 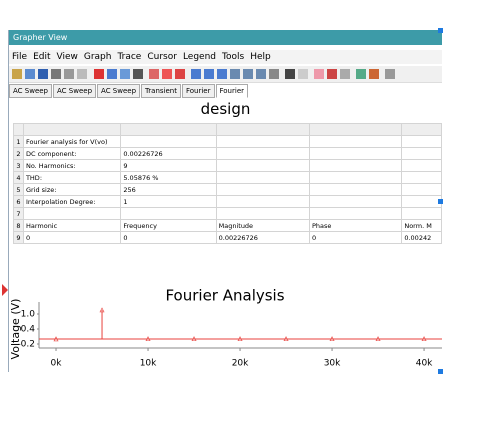 I want to click on table-row: 1 Fourier analysis for V(vo), so click(x=227, y=141).